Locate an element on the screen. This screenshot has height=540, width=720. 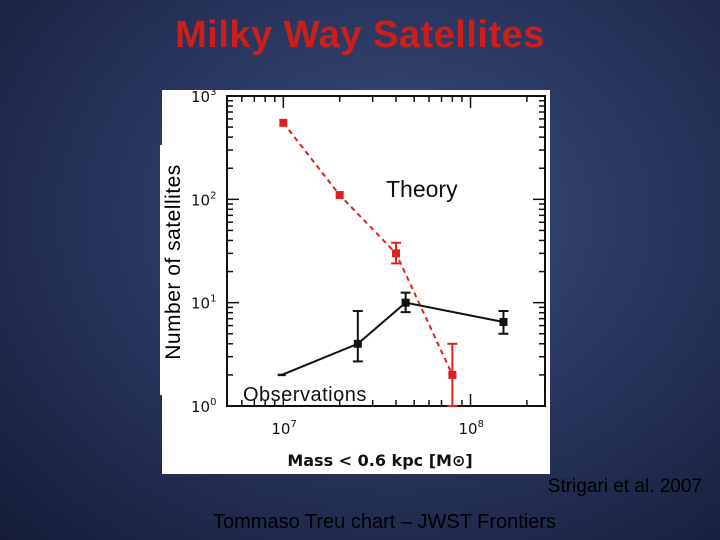
slide-footer: Tommaso Treu chart – JWST Frontiers is located at coordinates (385, 522).